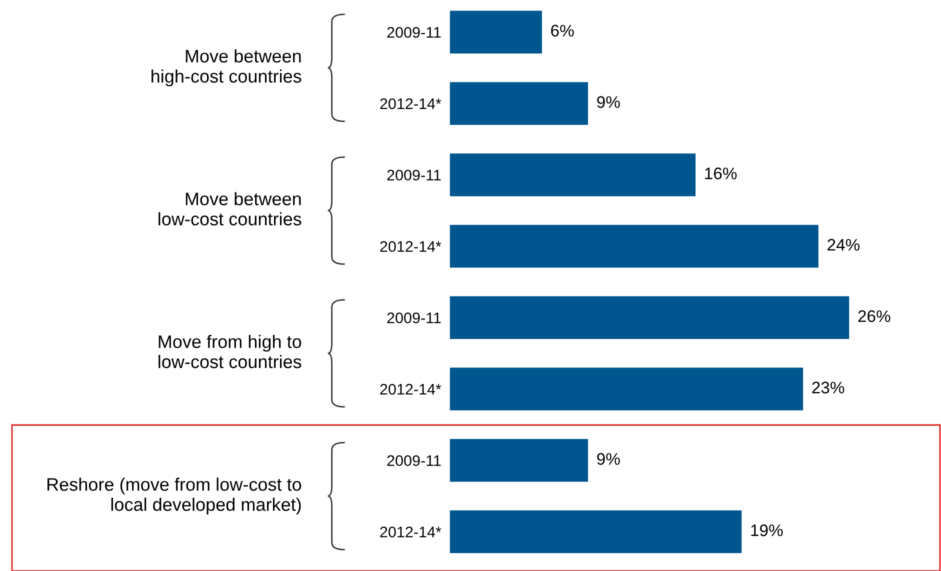 This screenshot has height=571, width=941. I want to click on data-label: 26%, so click(874, 316).